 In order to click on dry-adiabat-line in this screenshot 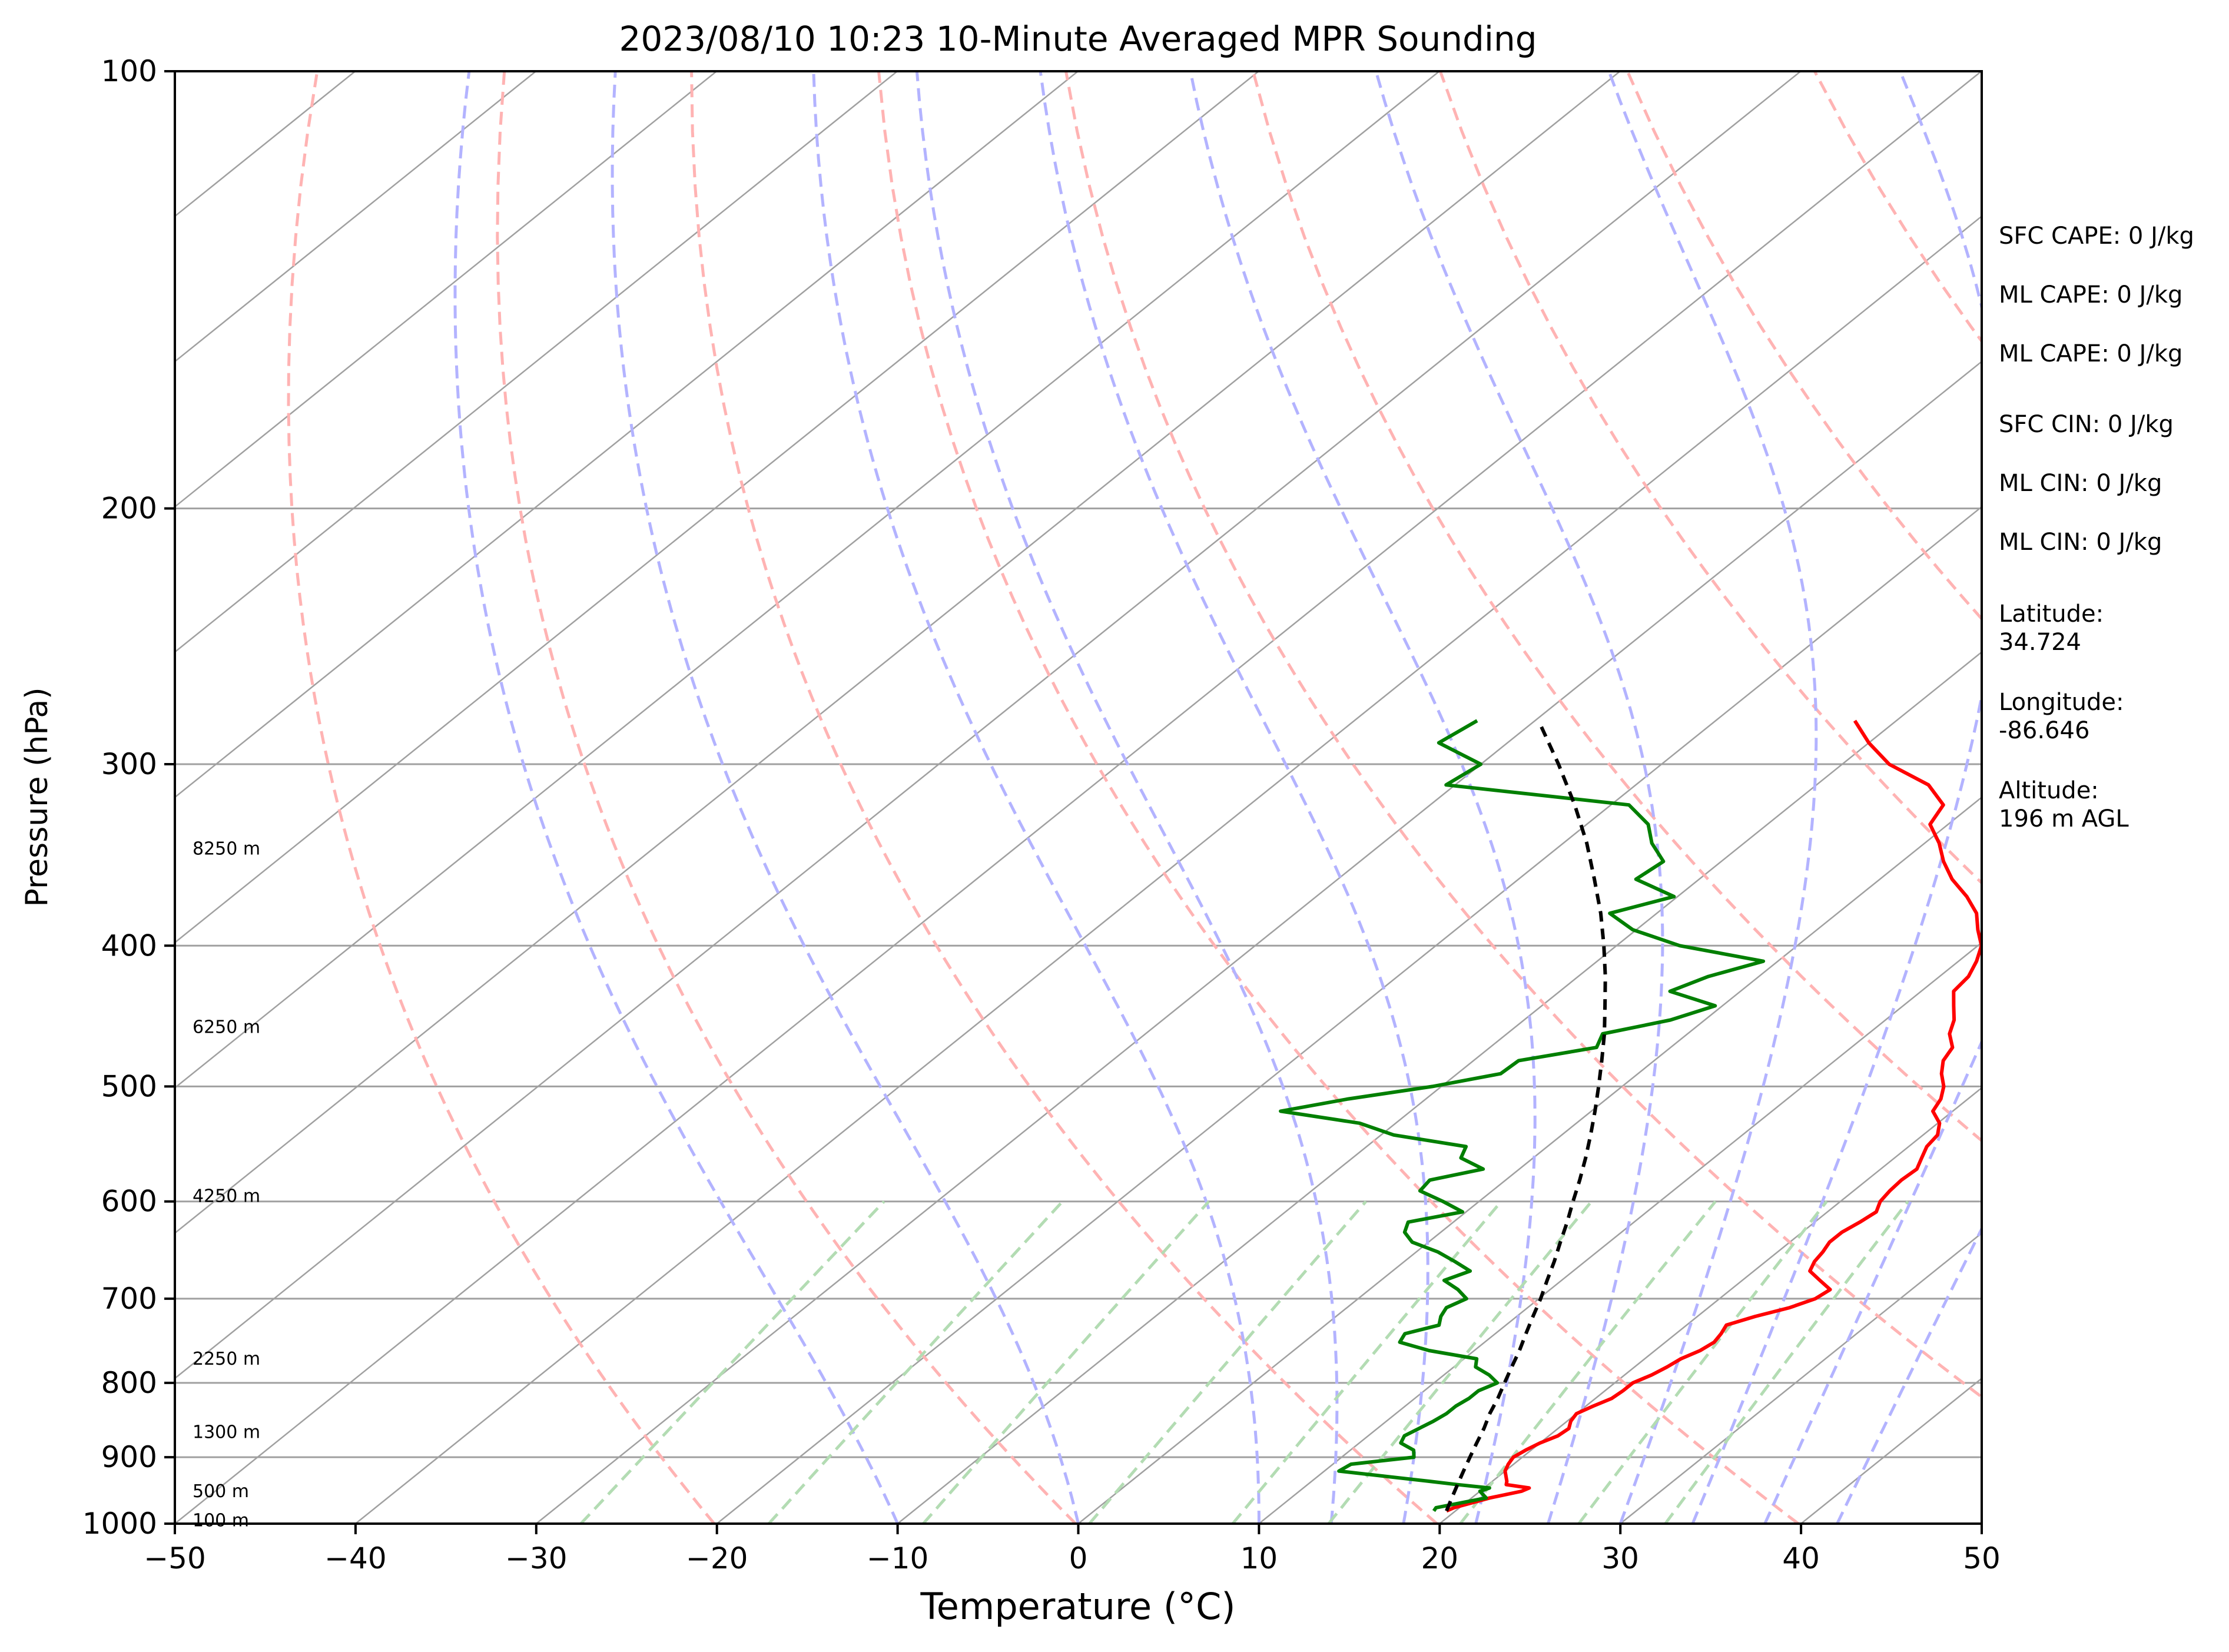, I will do `click(1710, 478)`.